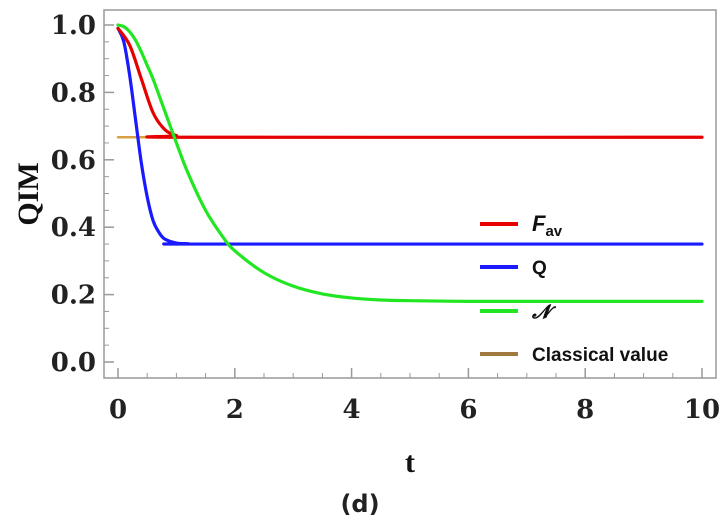  What do you see at coordinates (118, 410) in the screenshot?
I see `x-tick-label: 0` at bounding box center [118, 410].